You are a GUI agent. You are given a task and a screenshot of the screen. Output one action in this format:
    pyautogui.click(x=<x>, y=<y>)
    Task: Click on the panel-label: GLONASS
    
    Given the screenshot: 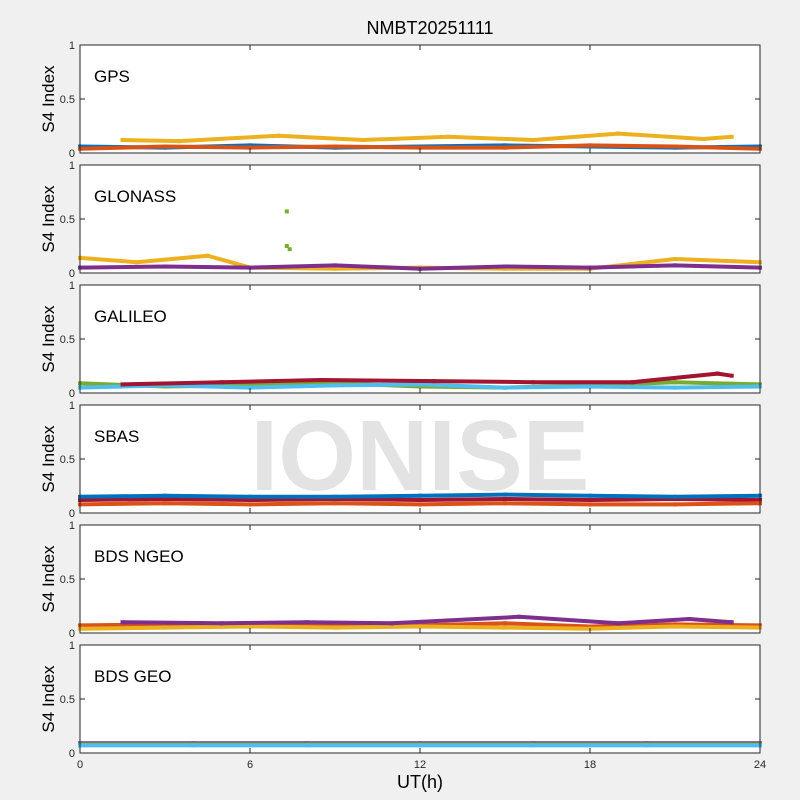 What is the action you would take?
    pyautogui.click(x=135, y=196)
    